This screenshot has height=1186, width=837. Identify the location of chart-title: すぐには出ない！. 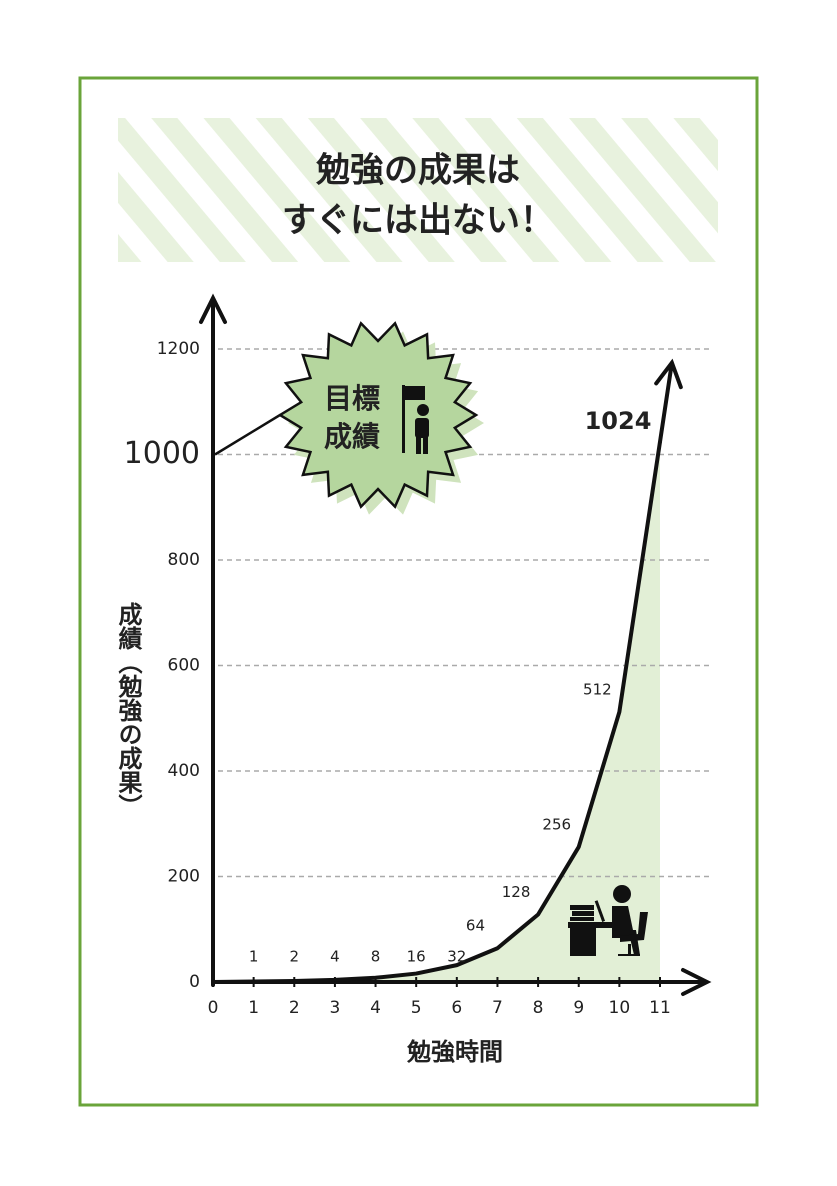
(418, 221).